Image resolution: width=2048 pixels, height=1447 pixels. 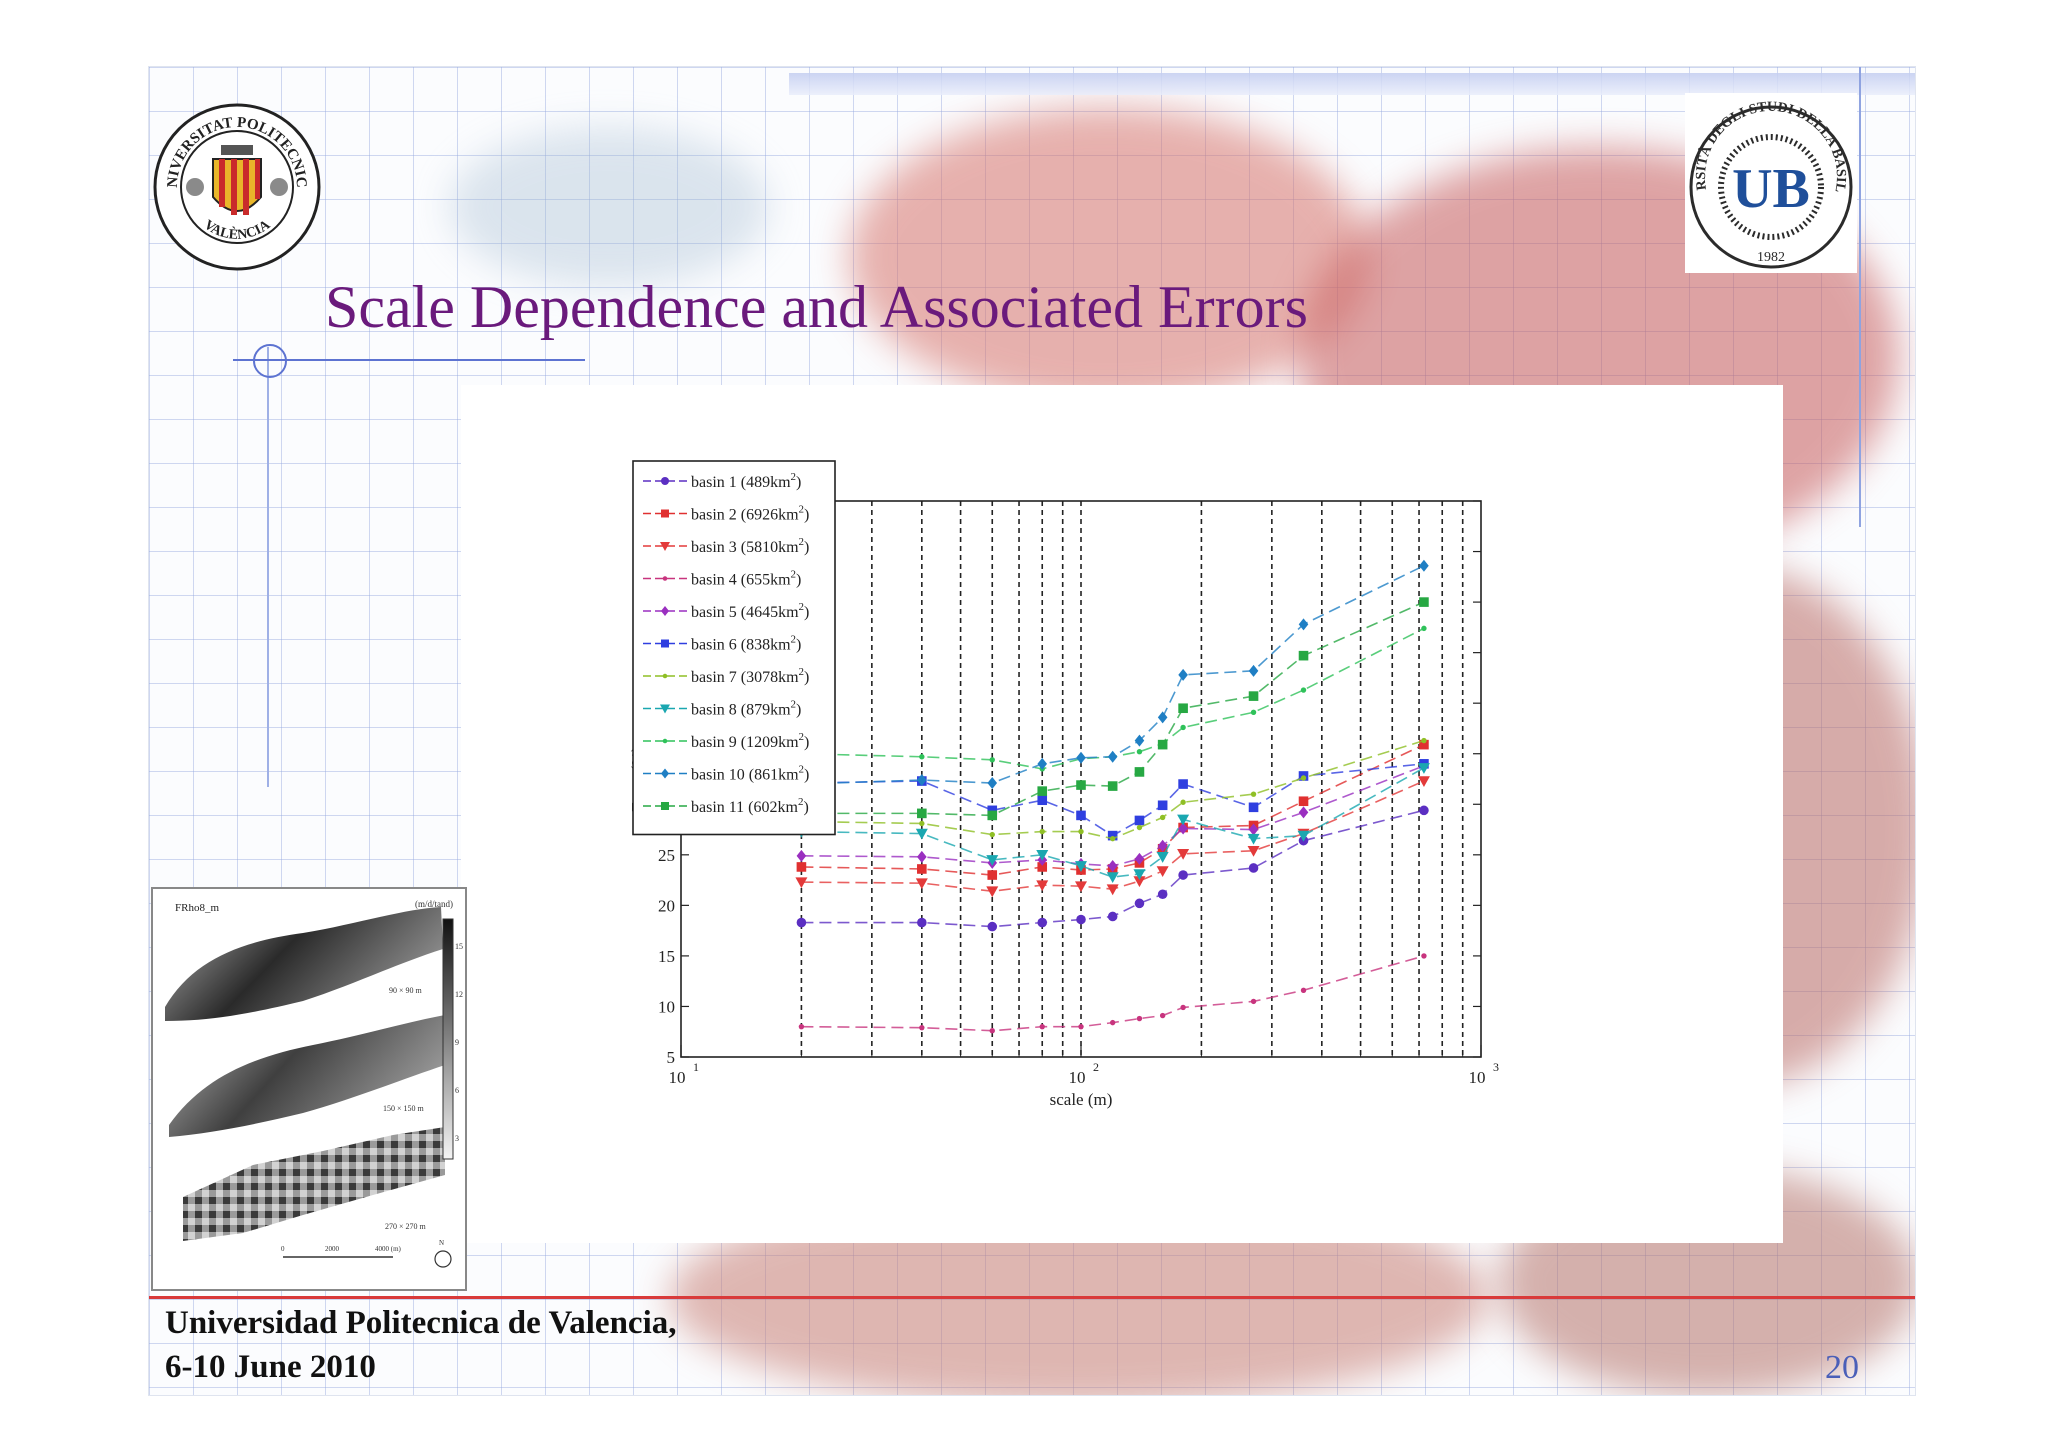 What do you see at coordinates (609, 207) in the screenshot?
I see `background-terrain` at bounding box center [609, 207].